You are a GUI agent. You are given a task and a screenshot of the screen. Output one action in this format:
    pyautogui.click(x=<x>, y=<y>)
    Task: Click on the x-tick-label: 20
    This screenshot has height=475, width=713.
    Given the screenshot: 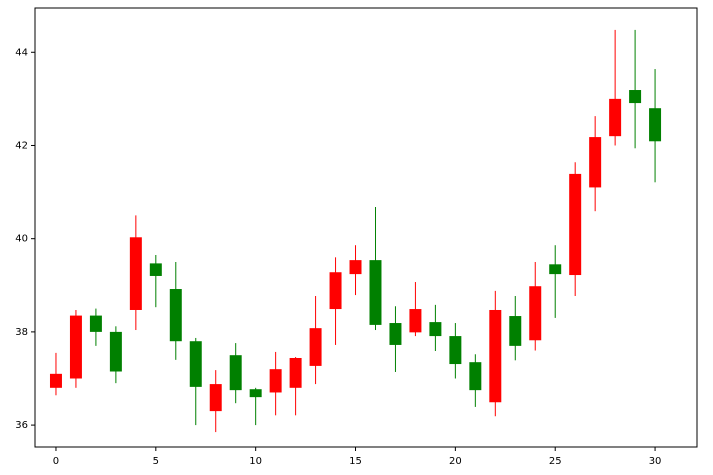 What is the action you would take?
    pyautogui.click(x=455, y=461)
    